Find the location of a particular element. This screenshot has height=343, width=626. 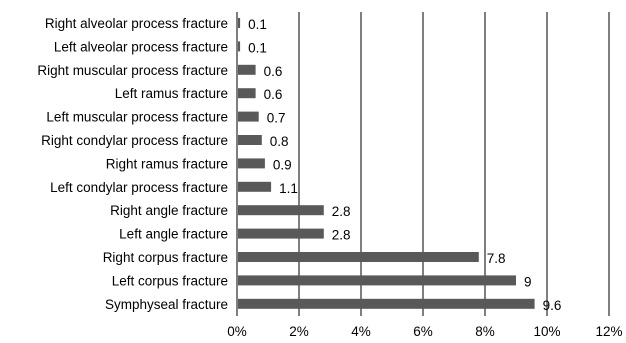

category-label: Symphyseal fracture is located at coordinates (166, 304).